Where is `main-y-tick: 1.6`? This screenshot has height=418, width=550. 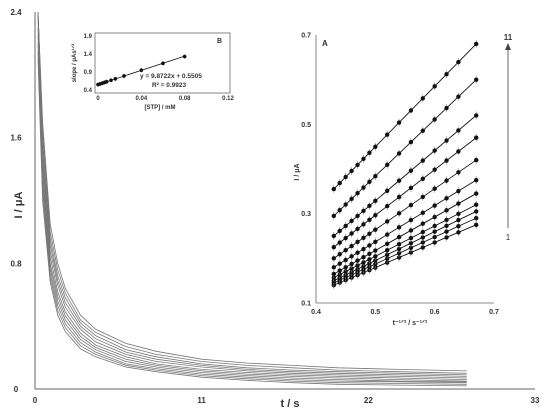
main-y-tick: 1.6 is located at coordinates (16, 138).